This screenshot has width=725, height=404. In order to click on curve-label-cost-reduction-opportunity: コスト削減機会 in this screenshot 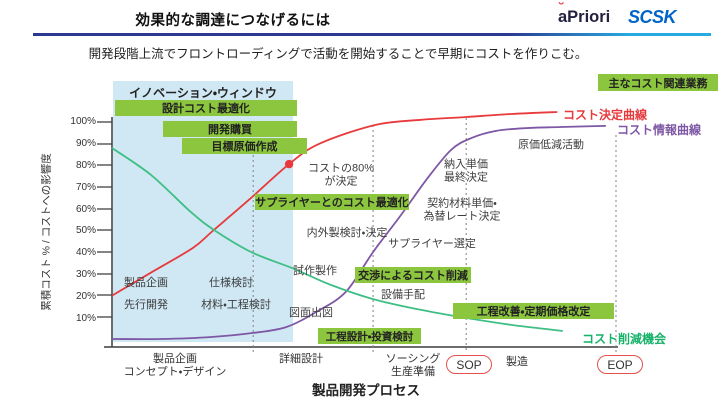, I will do `click(624, 339)`.